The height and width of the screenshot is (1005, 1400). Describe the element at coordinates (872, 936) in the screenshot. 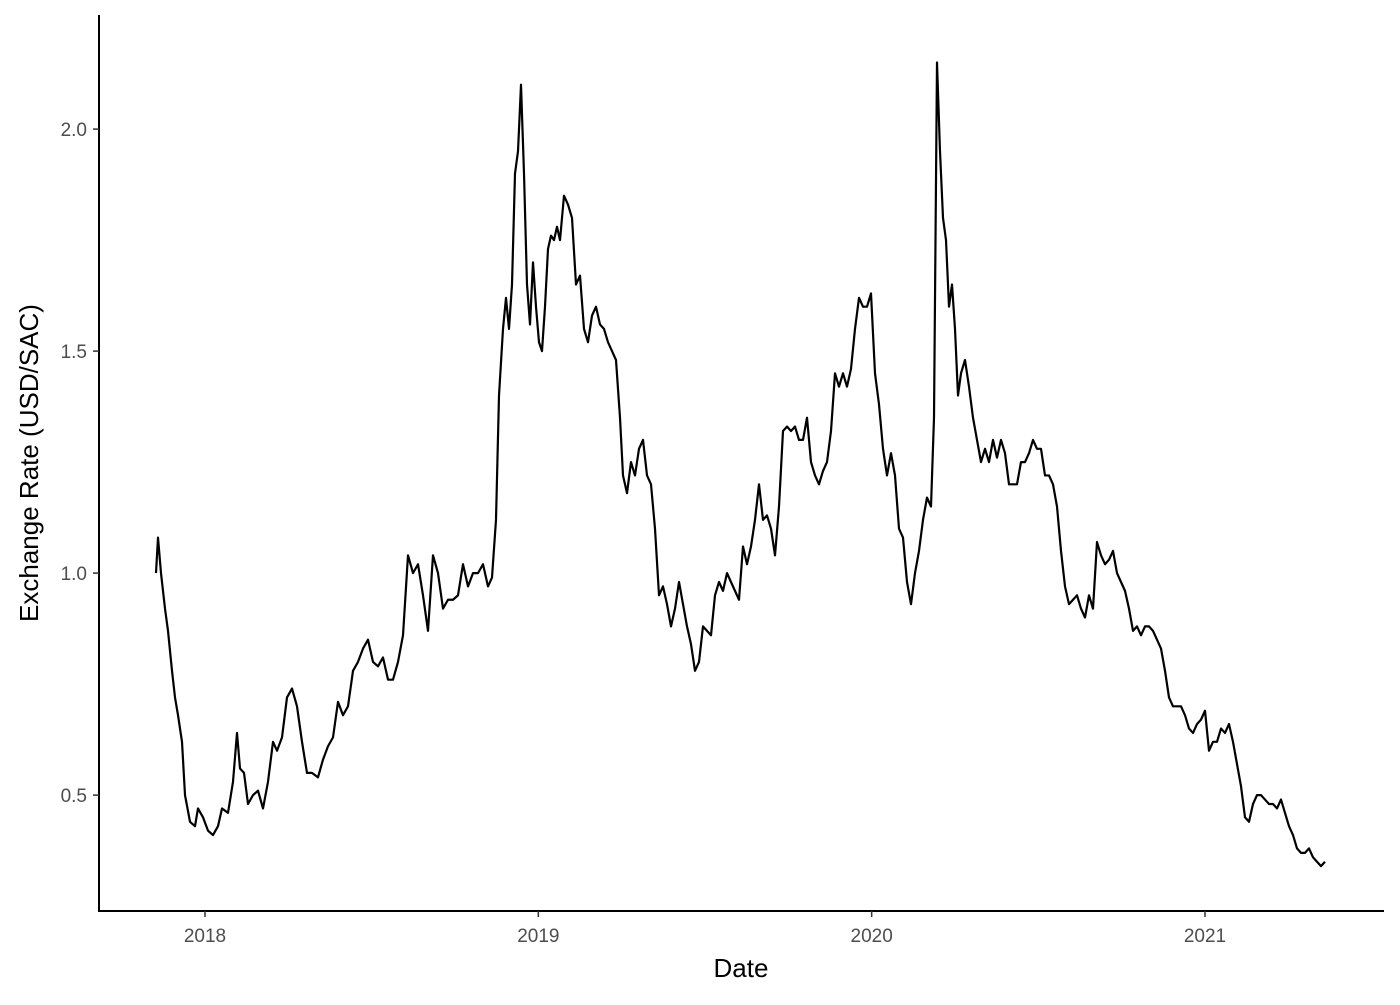

I see `x-tick-label: 2020` at that location.